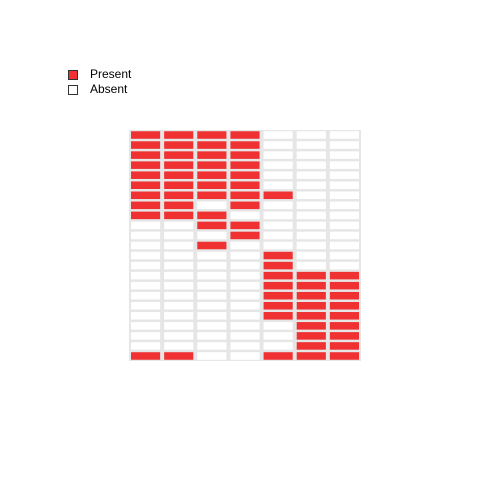 The image size is (480, 480). I want to click on legend-label-absent: Absent, so click(109, 89).